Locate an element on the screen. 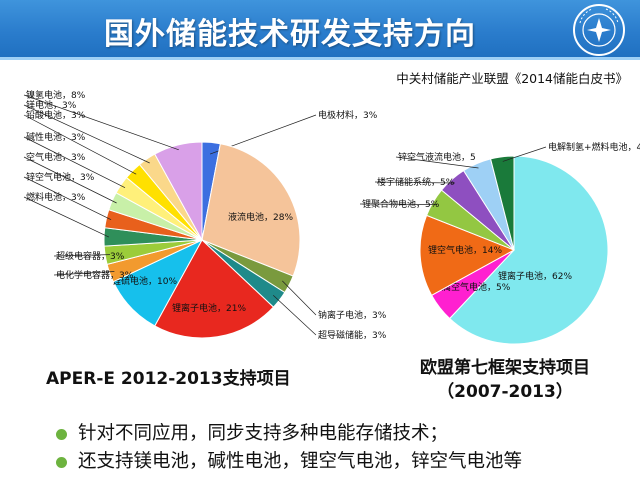  institution-seal-icon is located at coordinates (599, 30).